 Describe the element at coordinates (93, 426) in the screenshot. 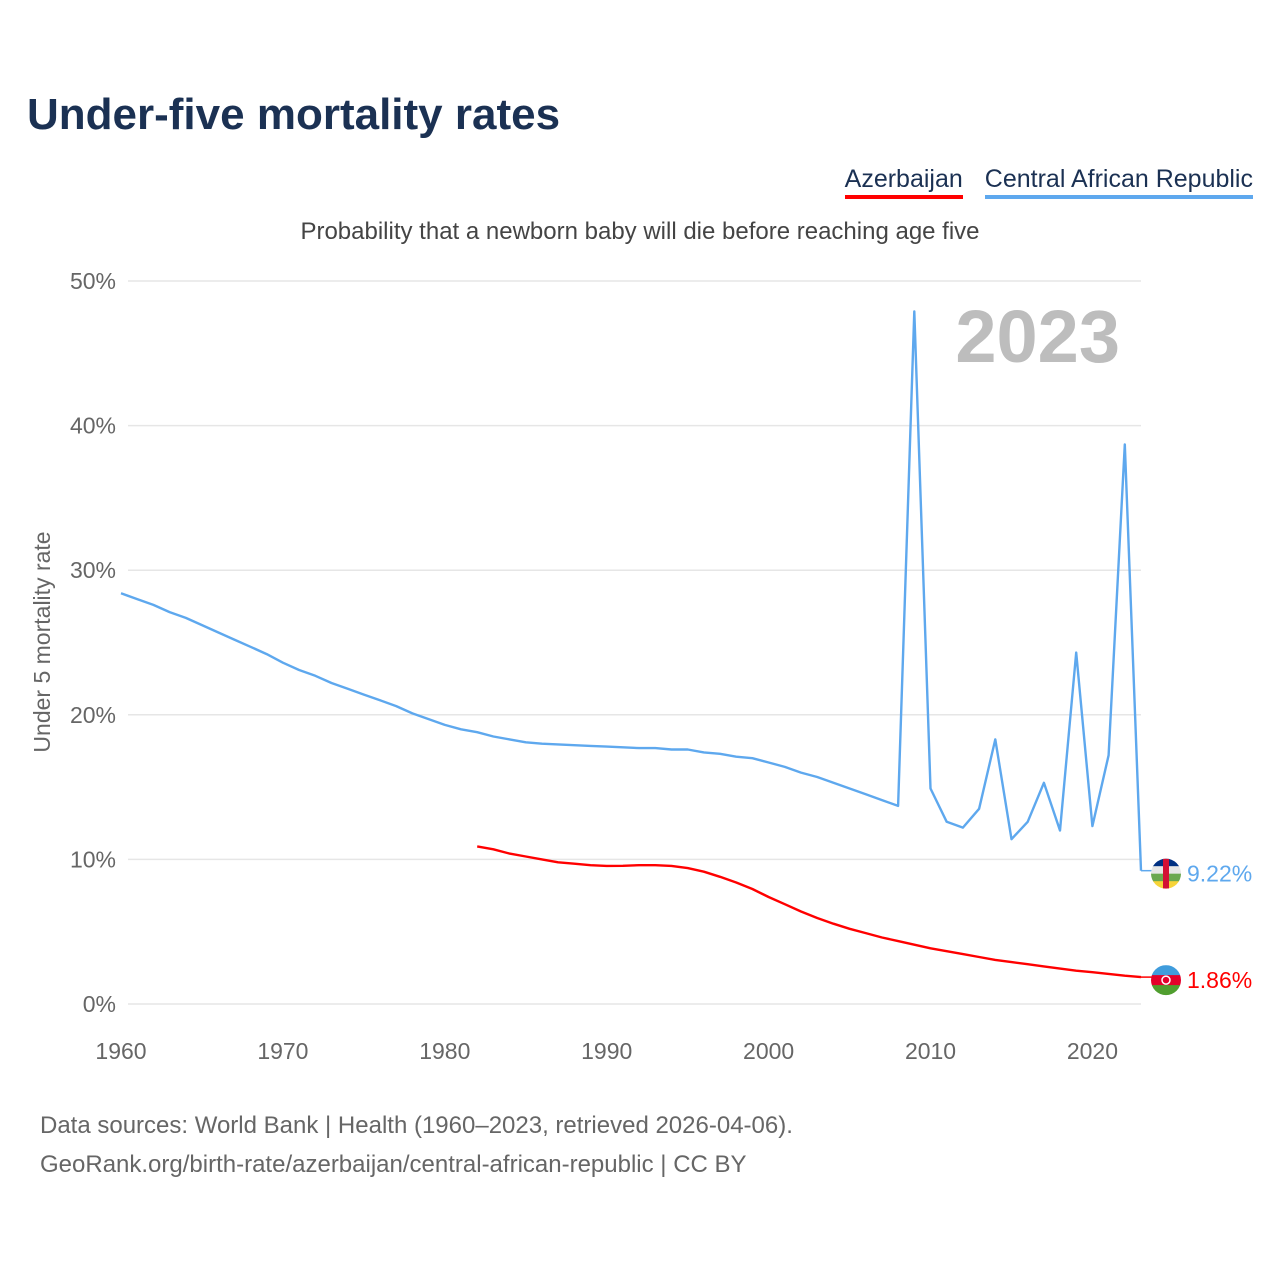

I see `y-tick-label: 40%` at that location.